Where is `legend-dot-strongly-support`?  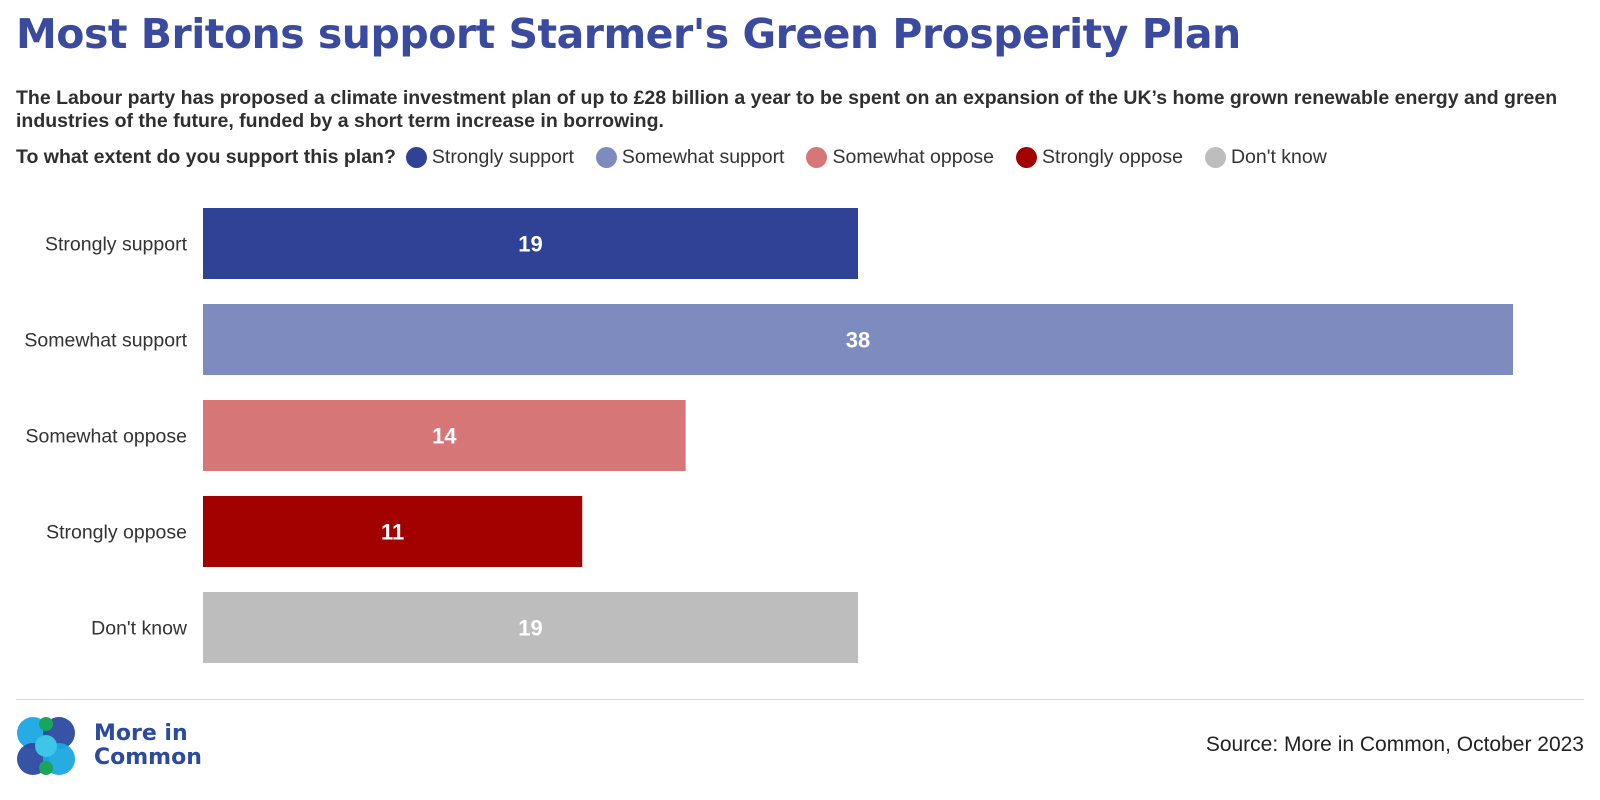
legend-dot-strongly-support is located at coordinates (416, 157).